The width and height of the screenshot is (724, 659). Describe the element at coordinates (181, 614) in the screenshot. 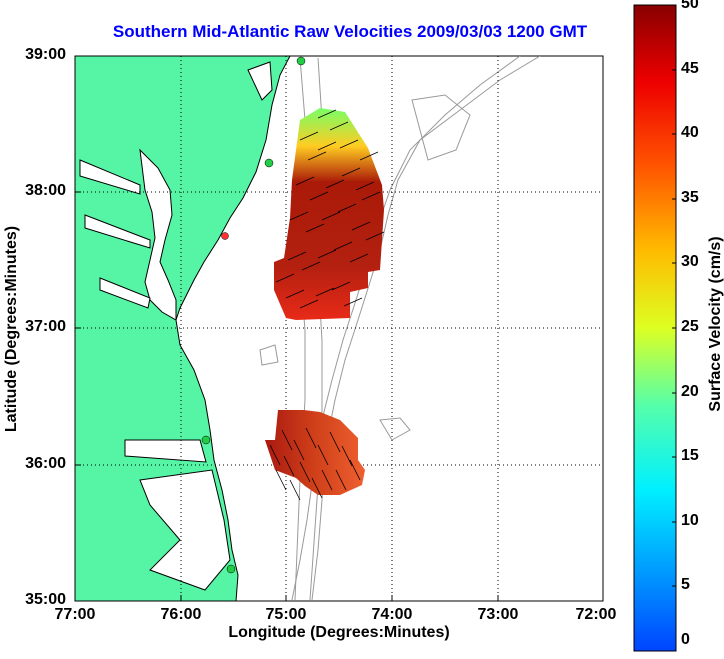

I see `x-tick-label: 76:00` at that location.